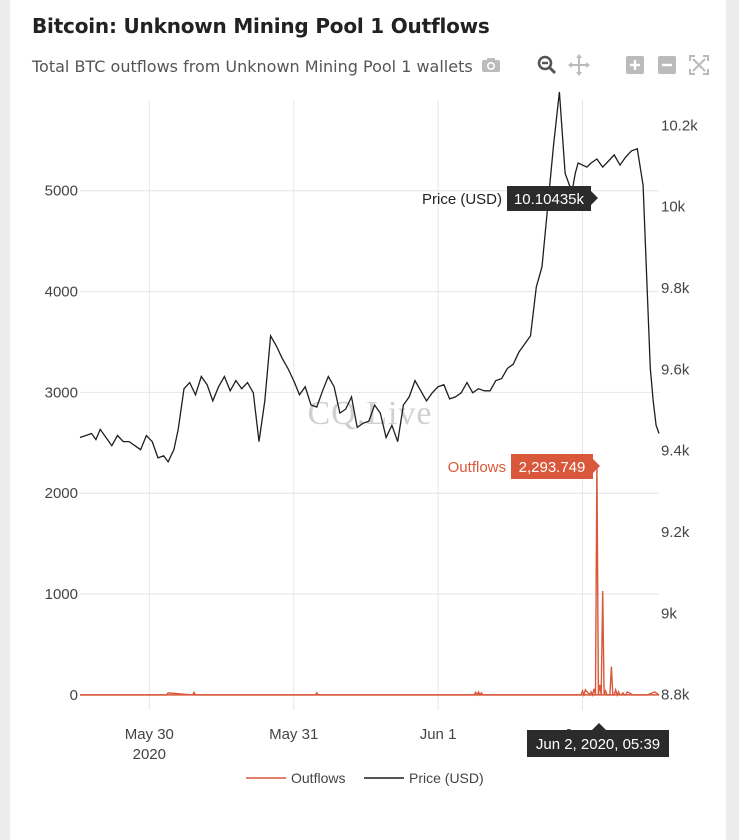 The width and height of the screenshot is (739, 840). What do you see at coordinates (61, 191) in the screenshot?
I see `y-left-tick-label: 5000` at bounding box center [61, 191].